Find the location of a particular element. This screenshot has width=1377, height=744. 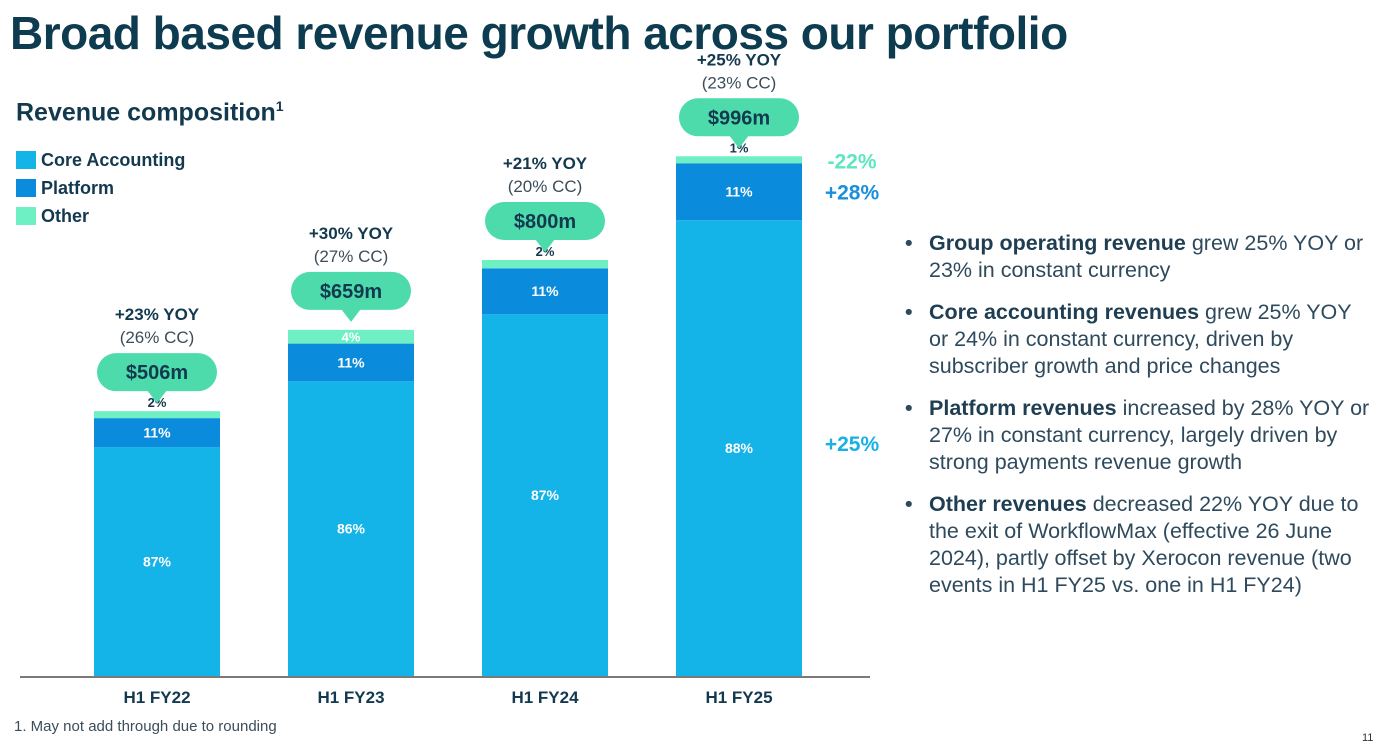

data-label-other: 4% is located at coordinates (351, 337).